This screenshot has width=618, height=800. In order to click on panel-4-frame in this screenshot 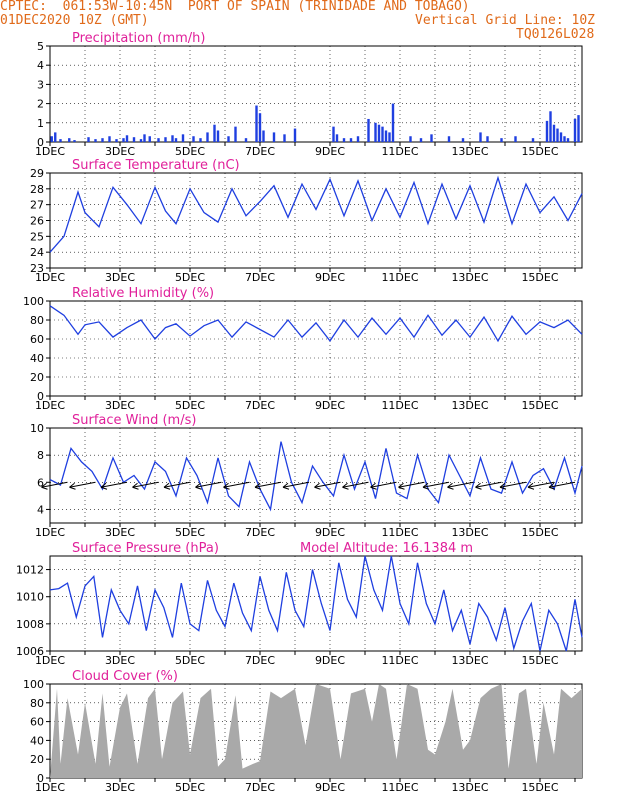, I will do `click(316, 603)`.